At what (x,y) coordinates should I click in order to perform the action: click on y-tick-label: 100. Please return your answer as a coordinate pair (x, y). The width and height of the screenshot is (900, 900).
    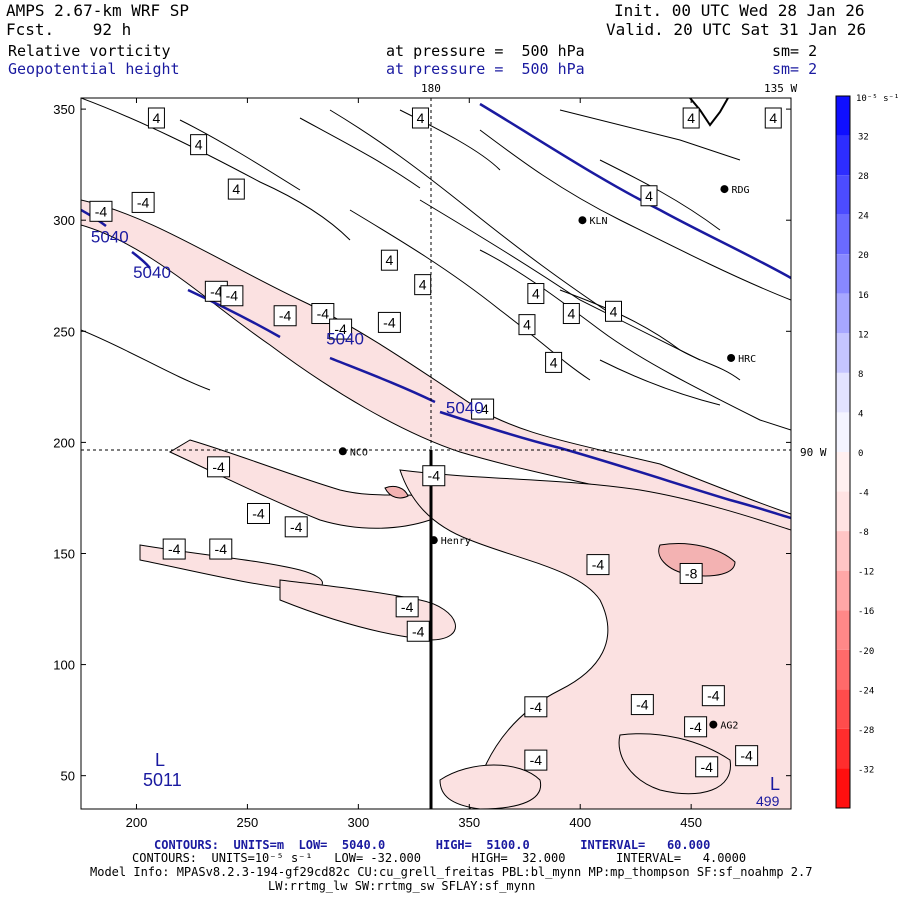
    Looking at the image, I should click on (64, 665).